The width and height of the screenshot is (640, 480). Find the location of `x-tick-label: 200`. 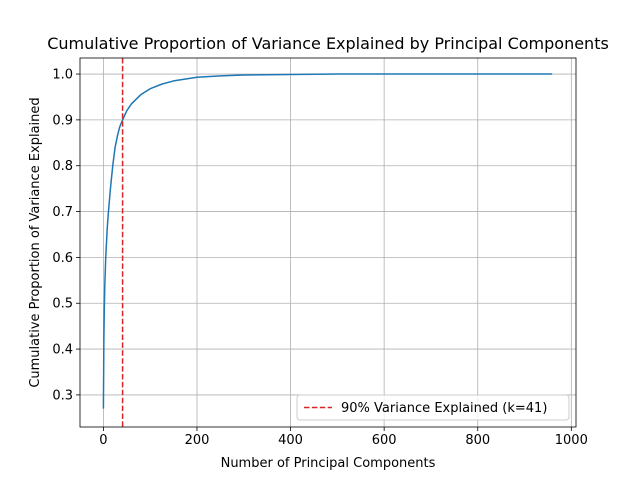

x-tick-label: 200 is located at coordinates (197, 440).